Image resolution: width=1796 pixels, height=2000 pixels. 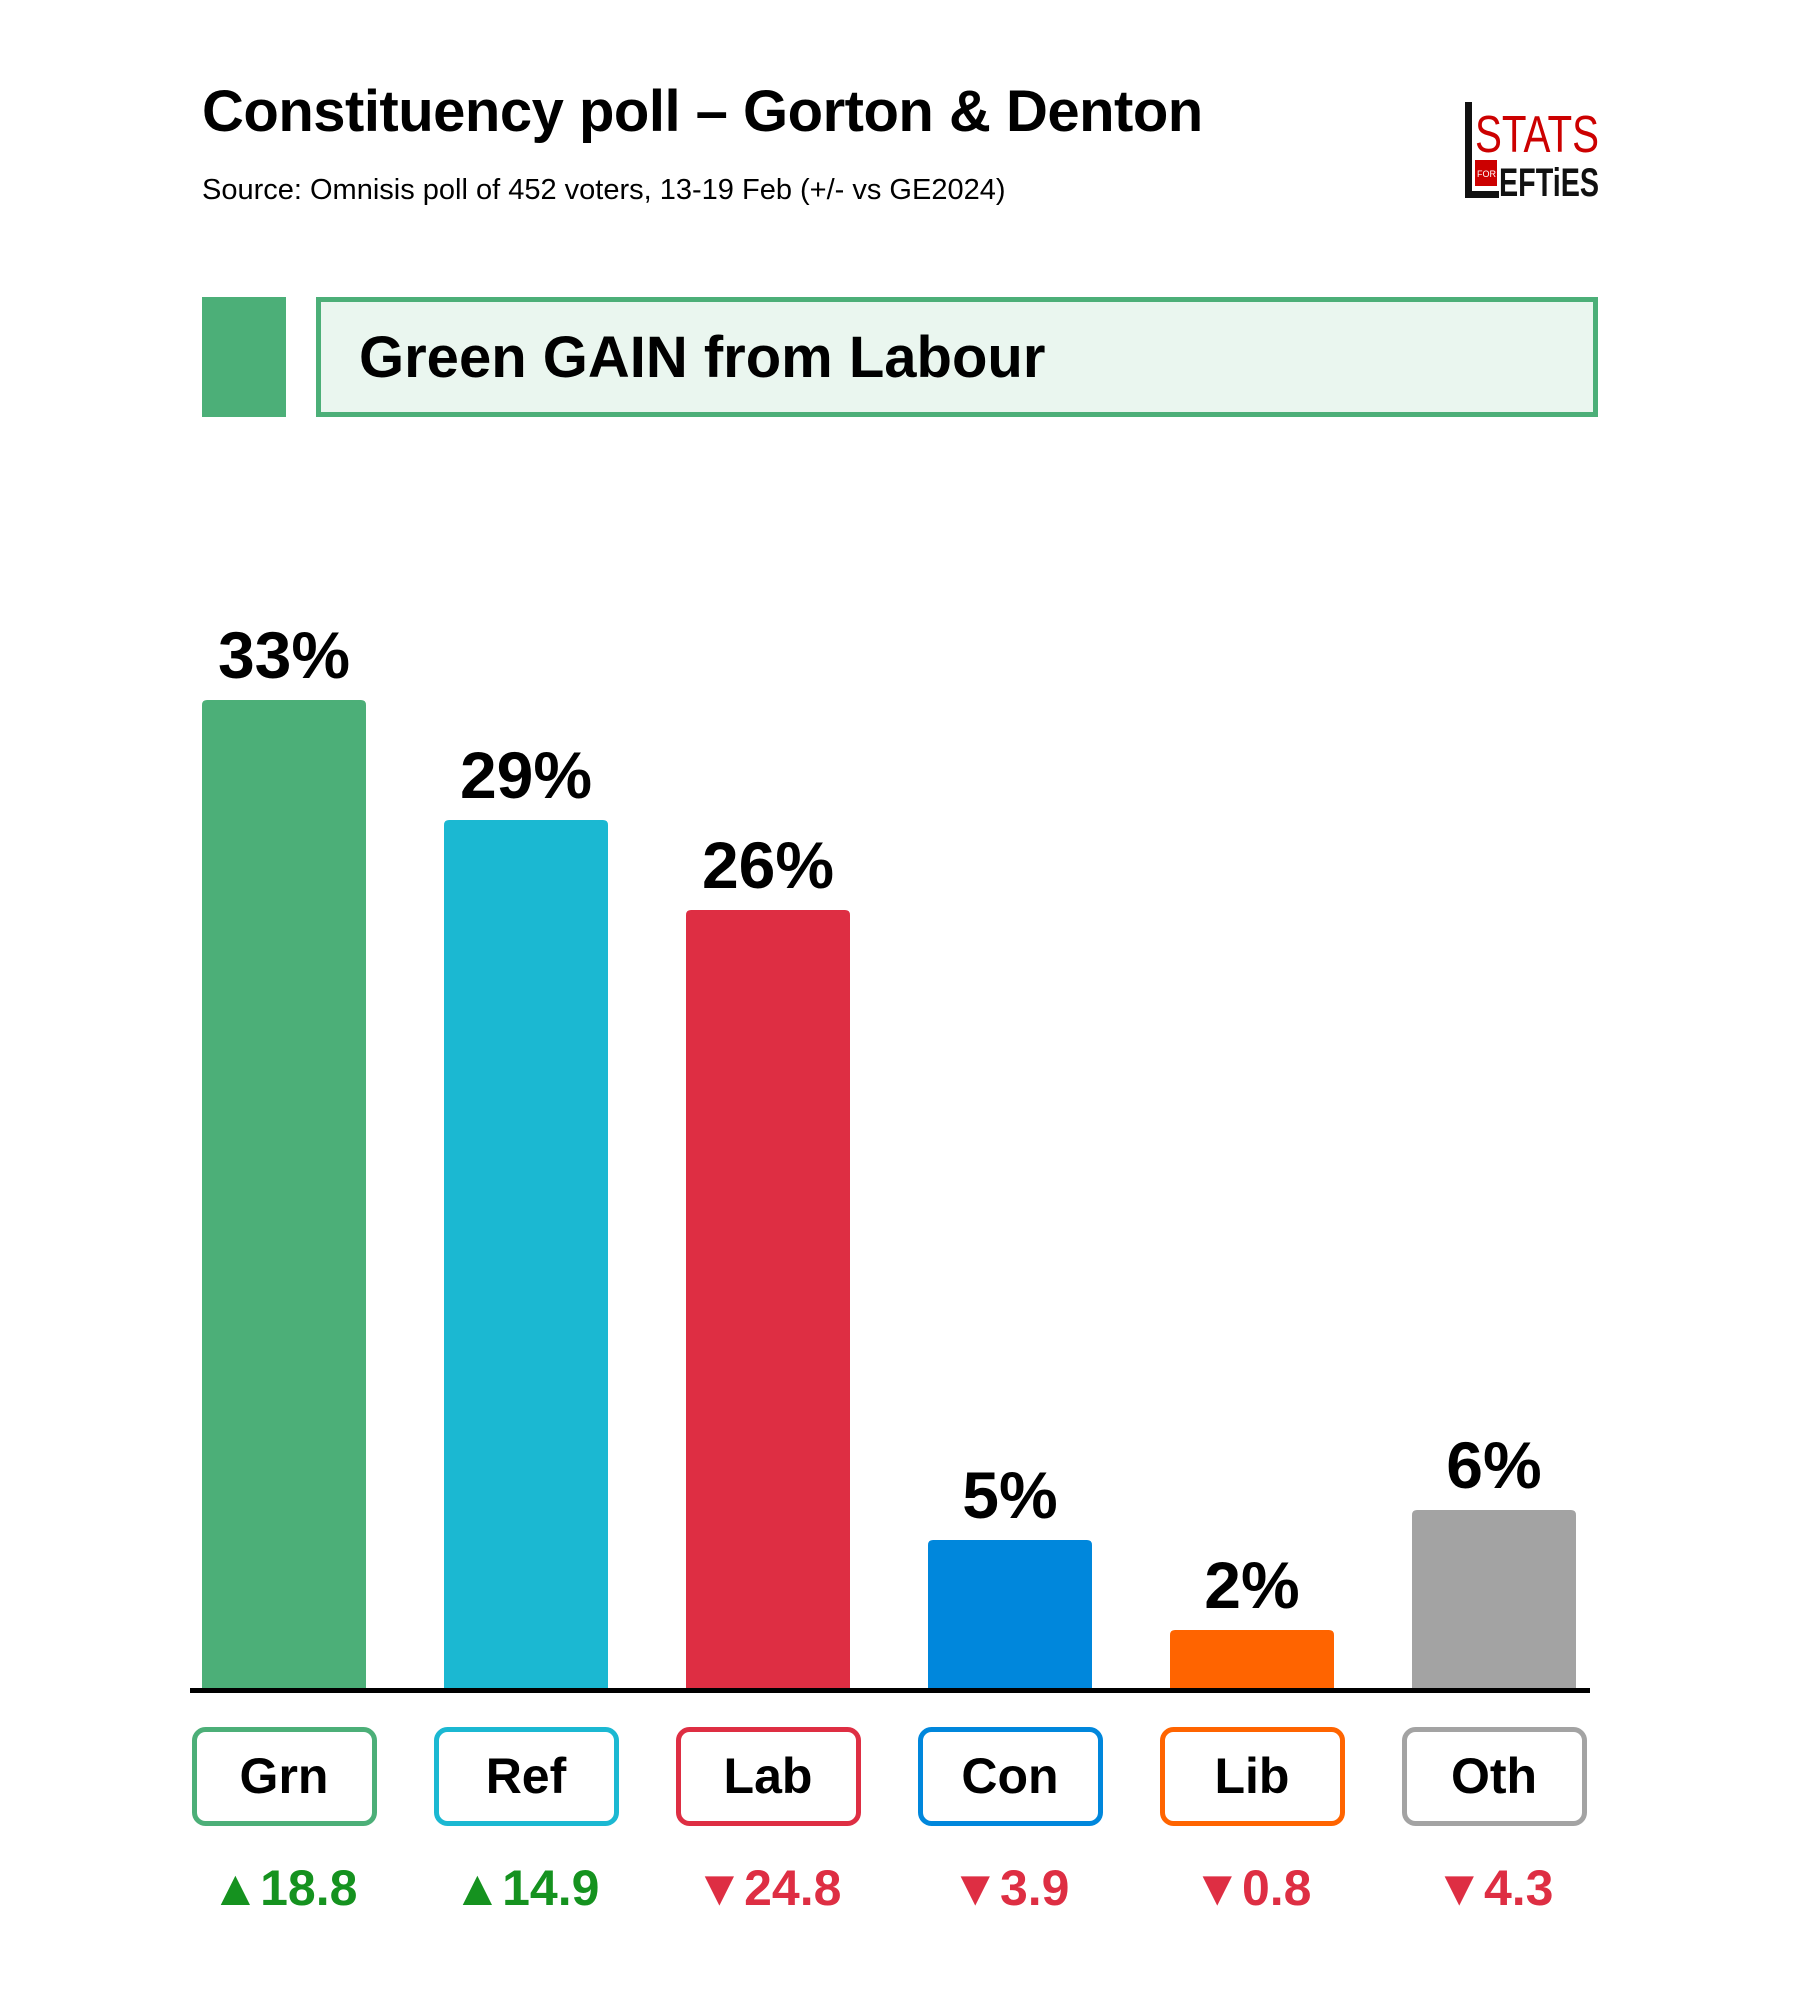 I want to click on change-label: ▼4.3, so click(x=1494, y=1888).